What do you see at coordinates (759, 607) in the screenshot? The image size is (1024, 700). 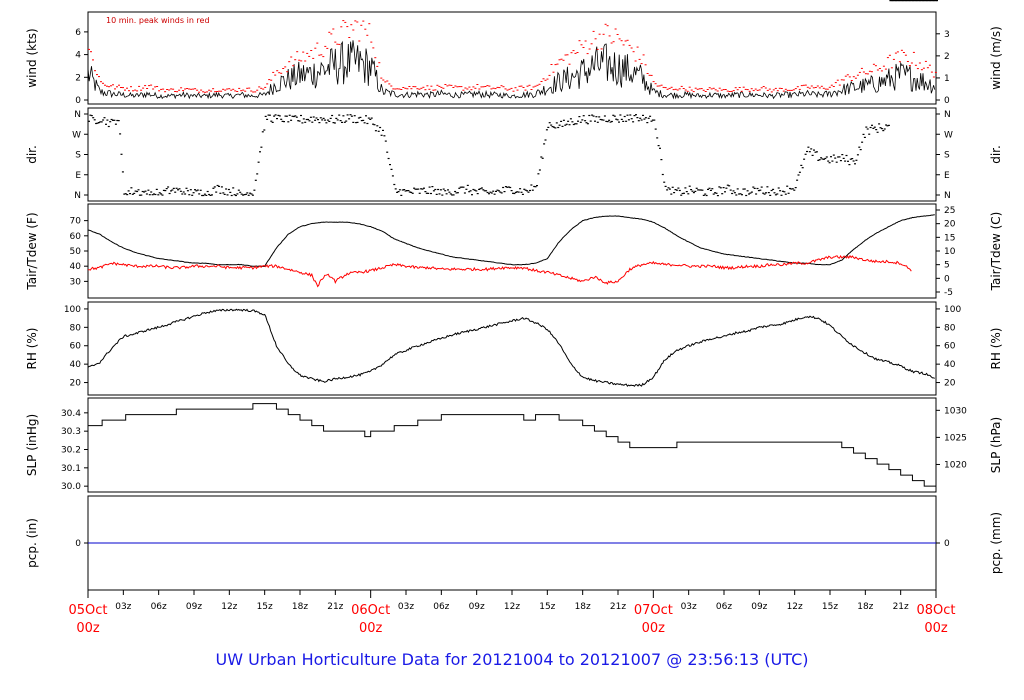 I see `x-hour-label: 09z` at bounding box center [759, 607].